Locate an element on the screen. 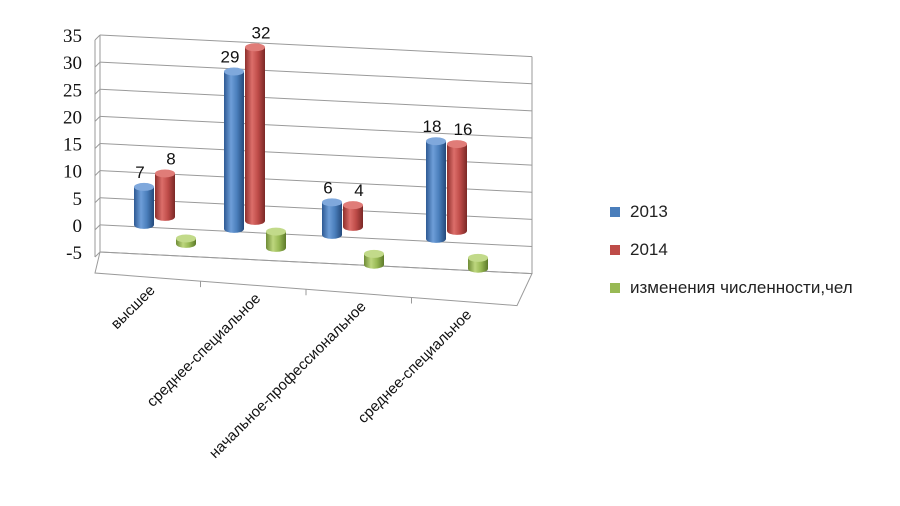 The height and width of the screenshot is (506, 900). data-label: 18 is located at coordinates (432, 126).